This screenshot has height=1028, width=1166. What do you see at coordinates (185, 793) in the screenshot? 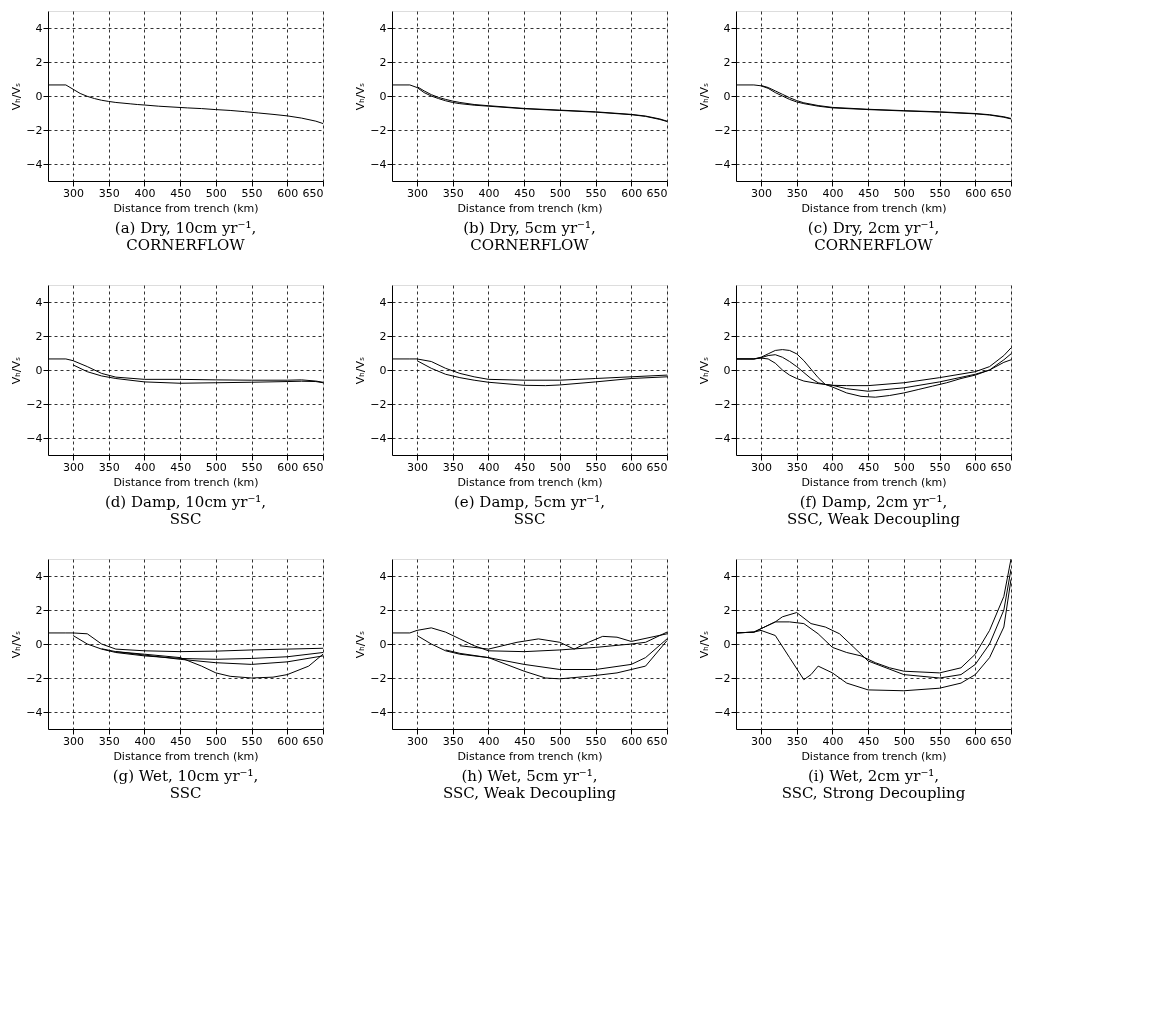
I see `text: SSC` at bounding box center [185, 793].